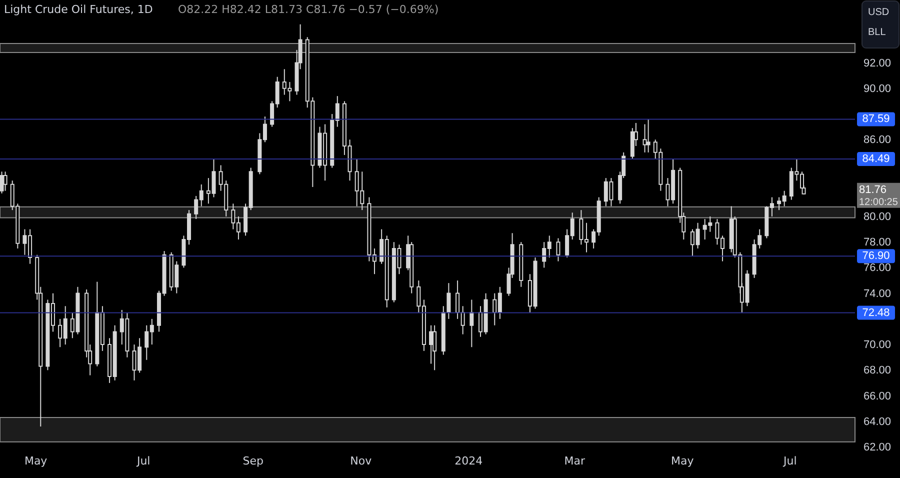 The height and width of the screenshot is (478, 900). What do you see at coordinates (468, 461) in the screenshot?
I see `x-tick-label: 2024` at bounding box center [468, 461].